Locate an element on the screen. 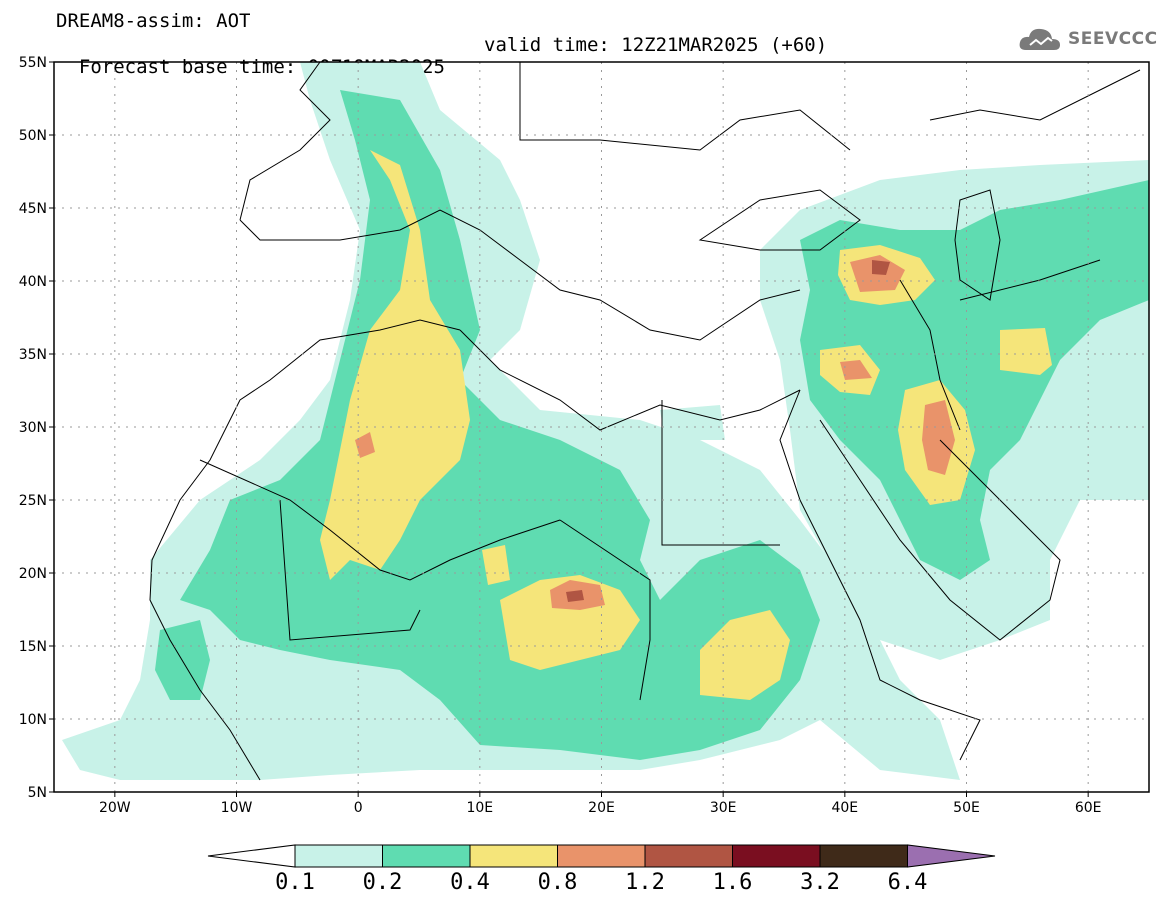 The height and width of the screenshot is (905, 1165). lon-tick-label: 30E is located at coordinates (723, 808).